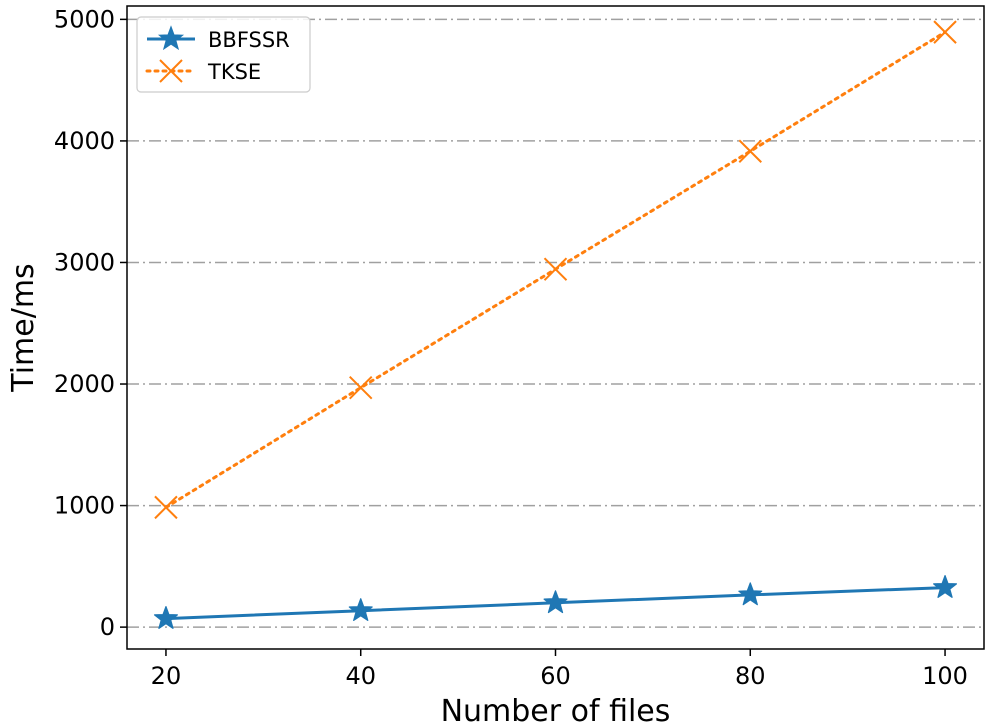 The image size is (991, 728). Describe the element at coordinates (556, 711) in the screenshot. I see `x-axis-label: Number of files` at that location.